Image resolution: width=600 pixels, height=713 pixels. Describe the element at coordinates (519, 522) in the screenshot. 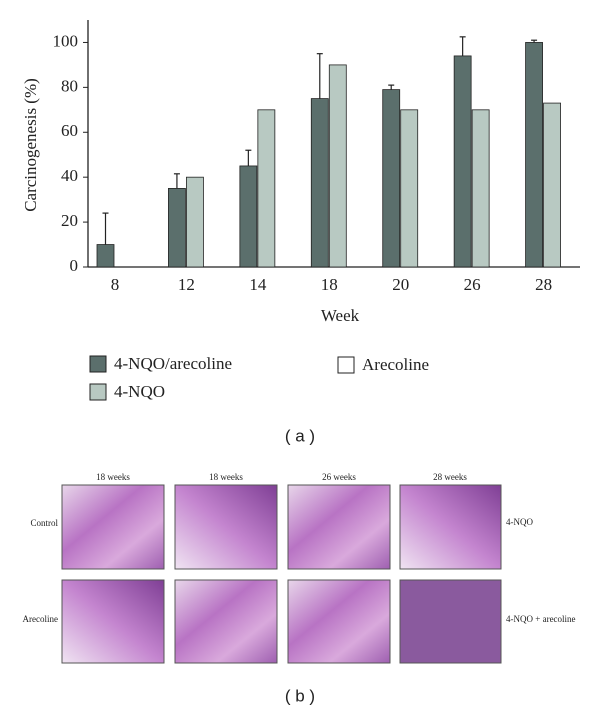

I see `row-label: 4-NQO` at that location.